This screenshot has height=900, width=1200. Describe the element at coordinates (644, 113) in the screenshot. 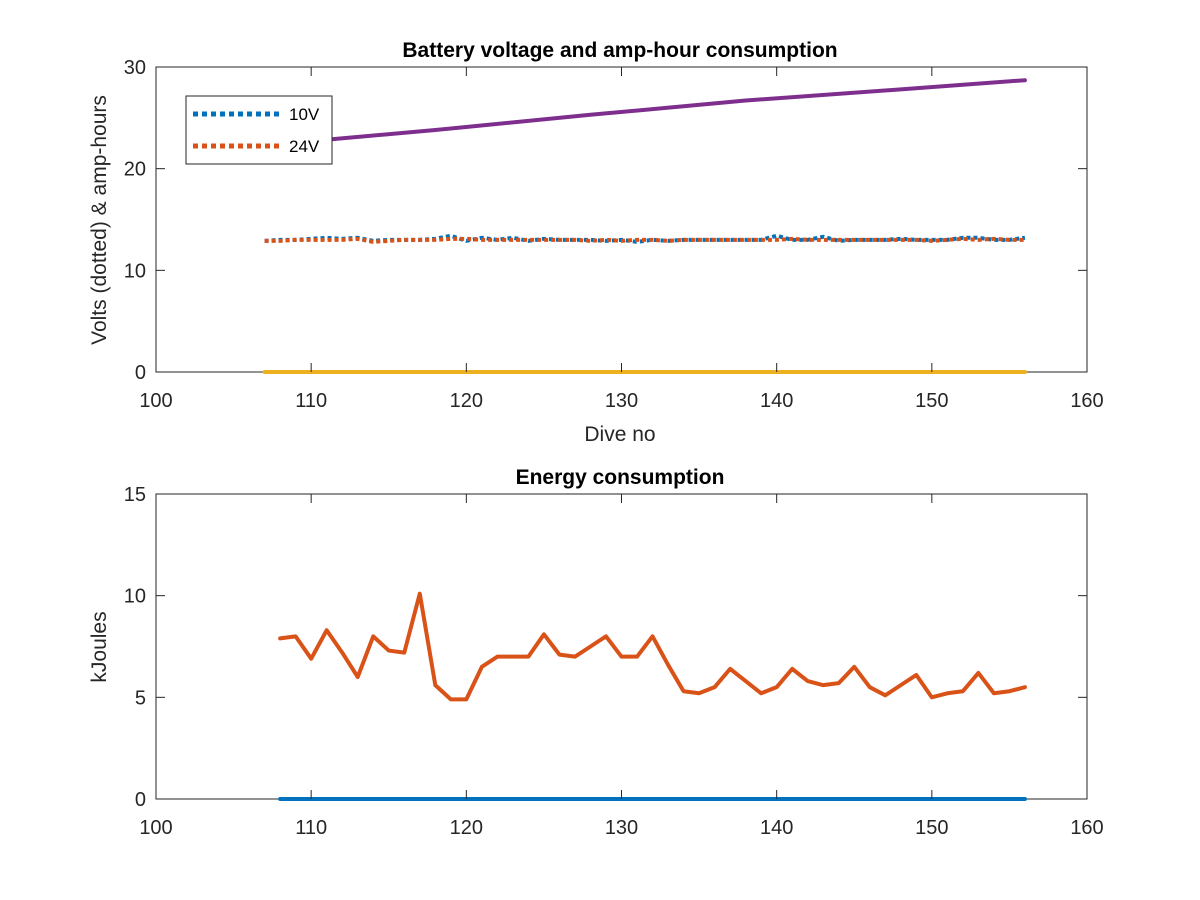

I see `voltage-plot-series-series-3-line` at that location.